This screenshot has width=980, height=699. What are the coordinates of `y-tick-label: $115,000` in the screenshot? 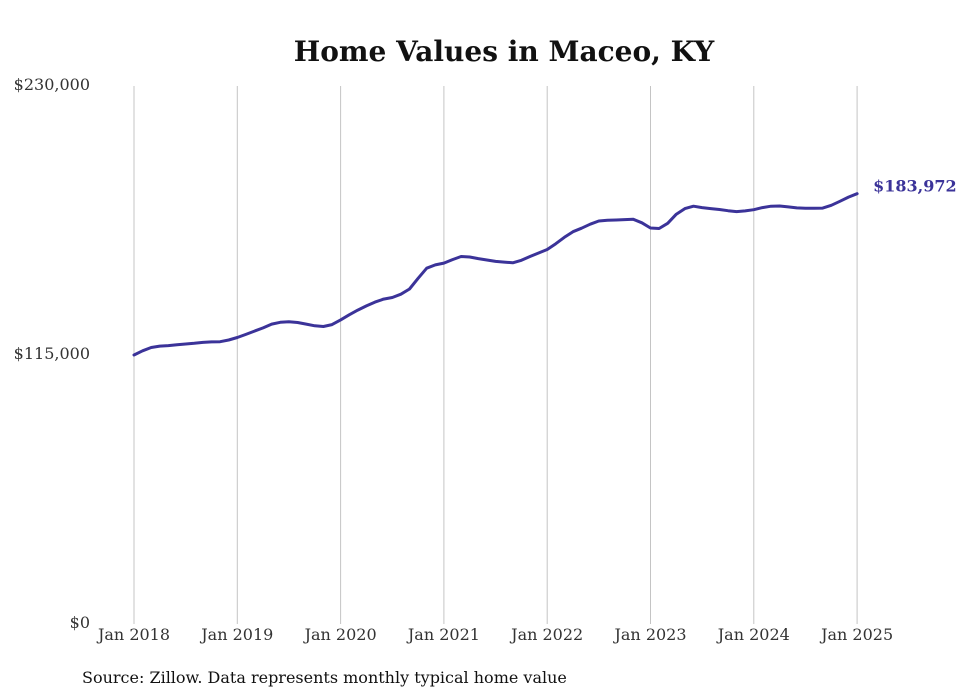 It's located at (52, 353).